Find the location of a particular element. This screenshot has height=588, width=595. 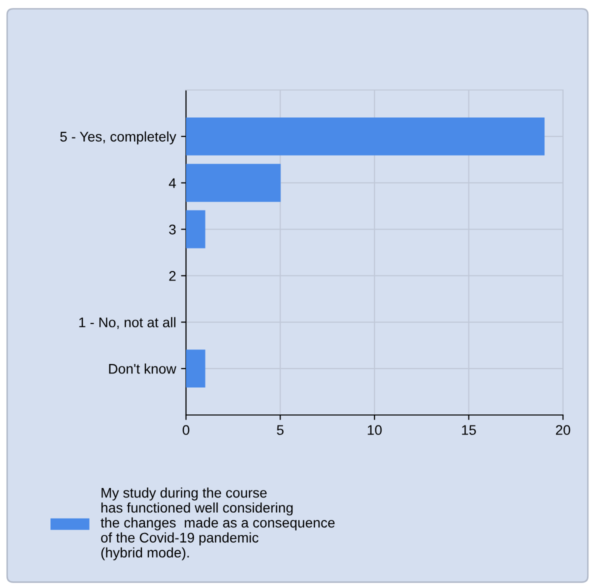

x-tick-label: 20 is located at coordinates (563, 430).